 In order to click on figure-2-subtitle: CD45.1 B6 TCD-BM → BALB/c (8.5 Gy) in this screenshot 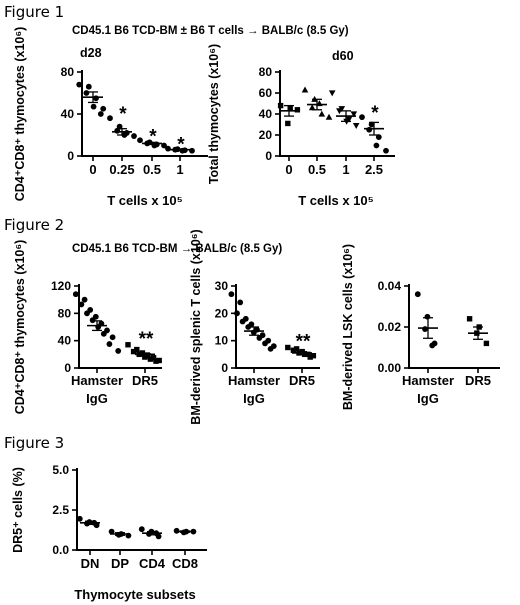, I will do `click(177, 249)`.